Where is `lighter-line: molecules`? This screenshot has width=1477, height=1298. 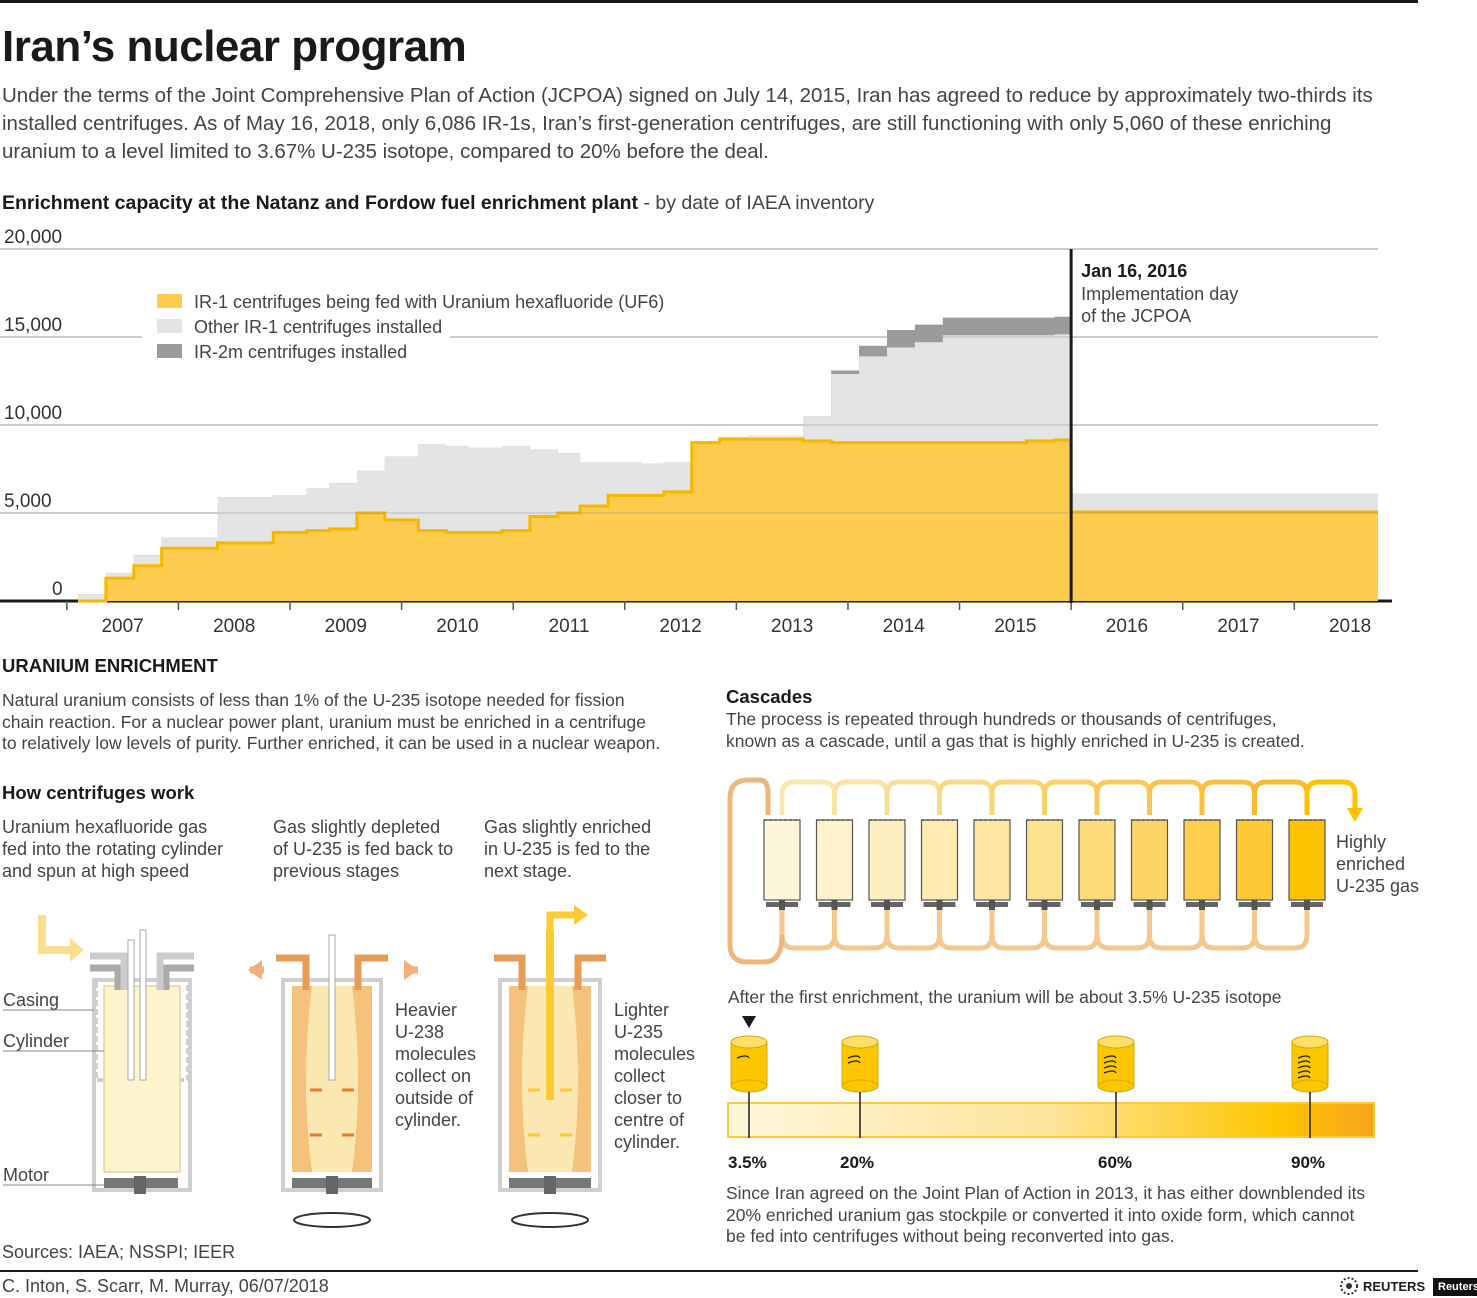 lighter-line: molecules is located at coordinates (654, 1054).